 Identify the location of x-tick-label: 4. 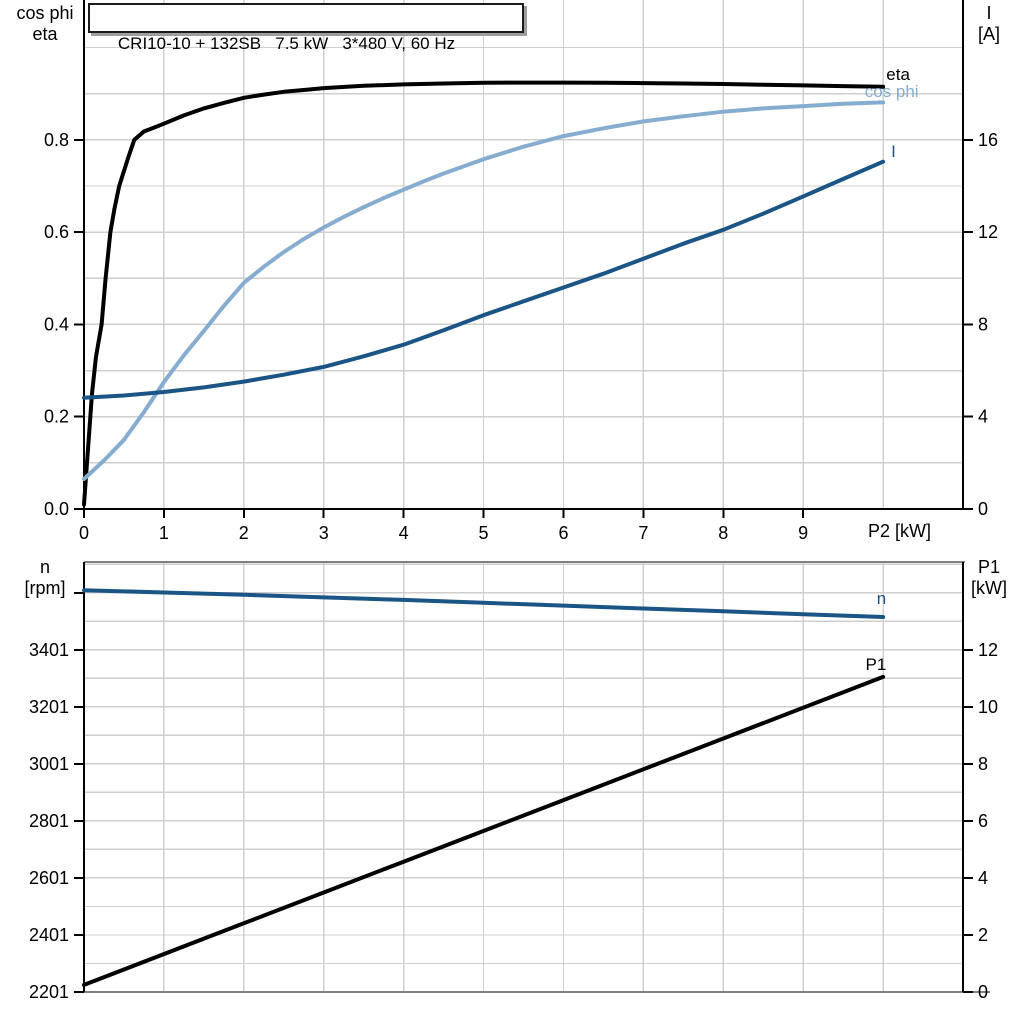
(404, 533).